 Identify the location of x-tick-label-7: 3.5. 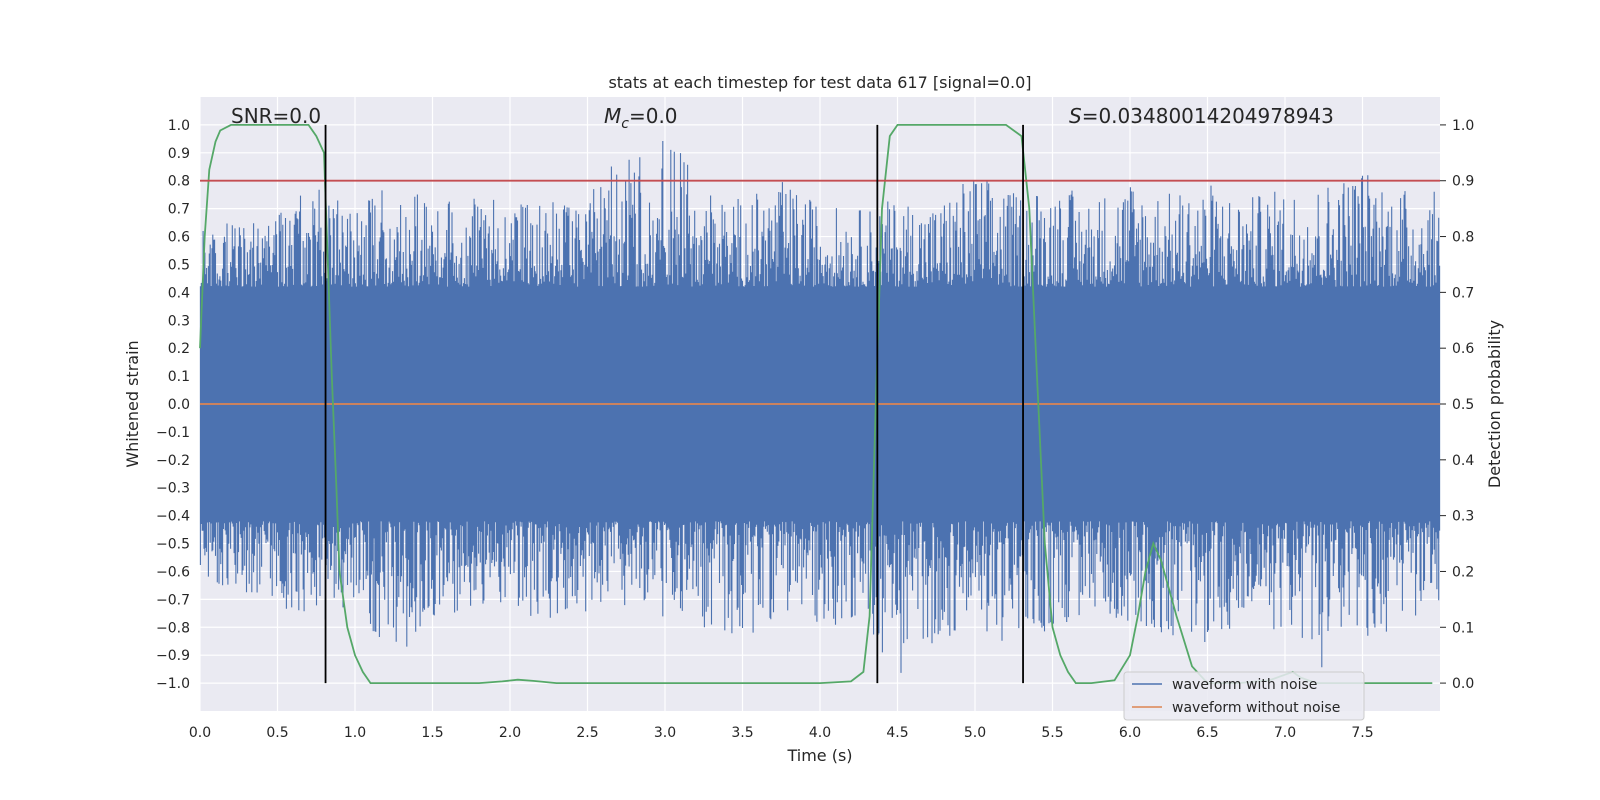
(742, 733).